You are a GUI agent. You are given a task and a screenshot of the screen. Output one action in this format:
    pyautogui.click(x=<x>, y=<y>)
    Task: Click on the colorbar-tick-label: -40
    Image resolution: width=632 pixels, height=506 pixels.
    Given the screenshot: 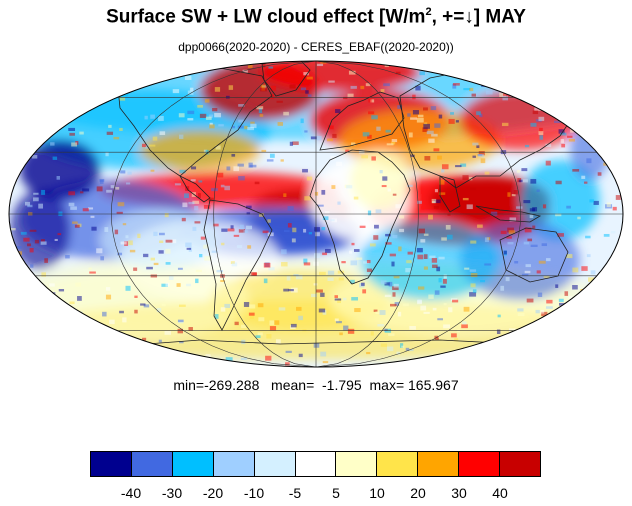 What is the action you would take?
    pyautogui.click(x=131, y=493)
    